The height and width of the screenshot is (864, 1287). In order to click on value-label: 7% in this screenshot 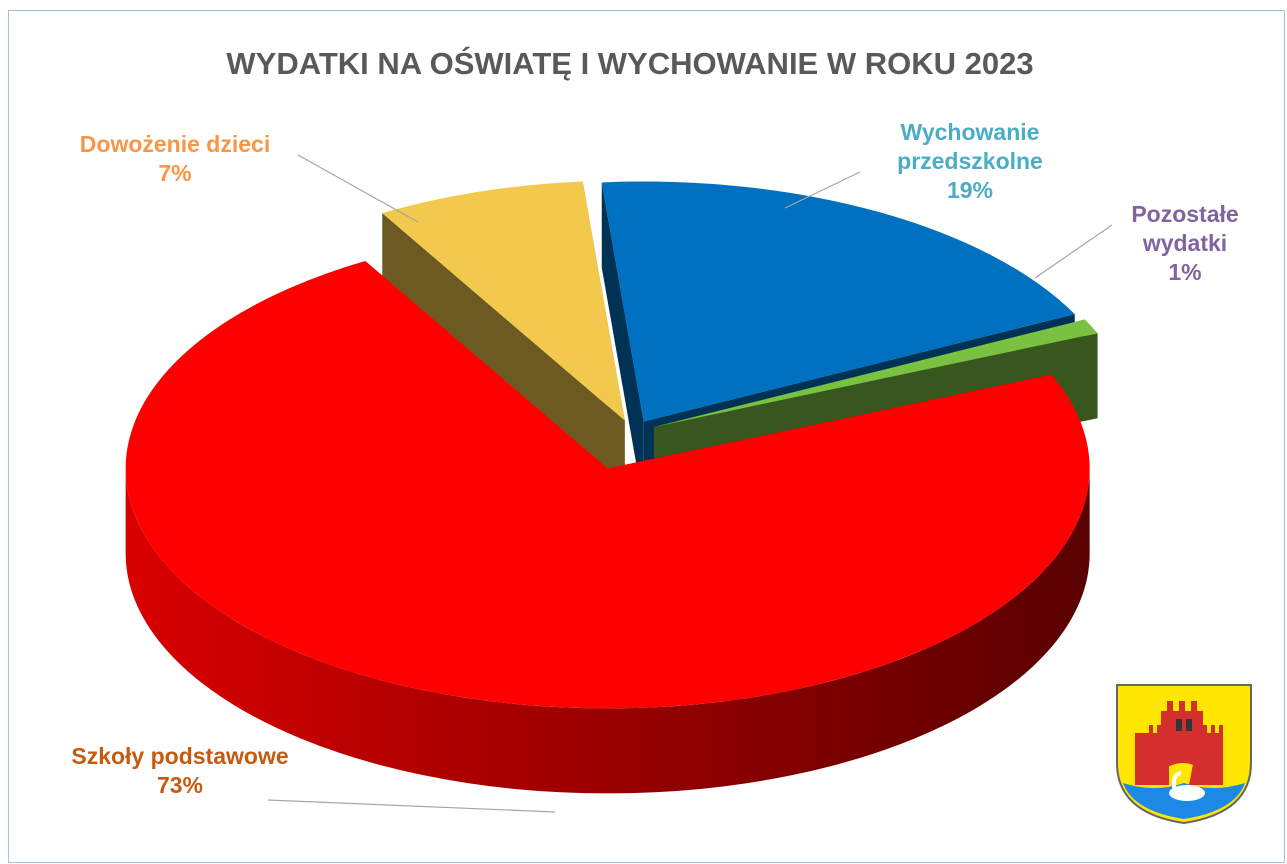, I will do `click(175, 173)`.